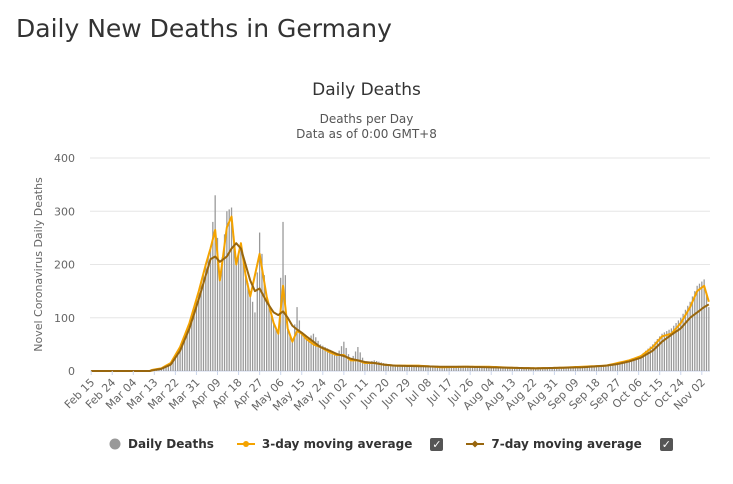  What do you see at coordinates (366, 134) in the screenshot?
I see `chart-subtitle-line-2: Data as of 0:00 GMT+8` at bounding box center [366, 134].